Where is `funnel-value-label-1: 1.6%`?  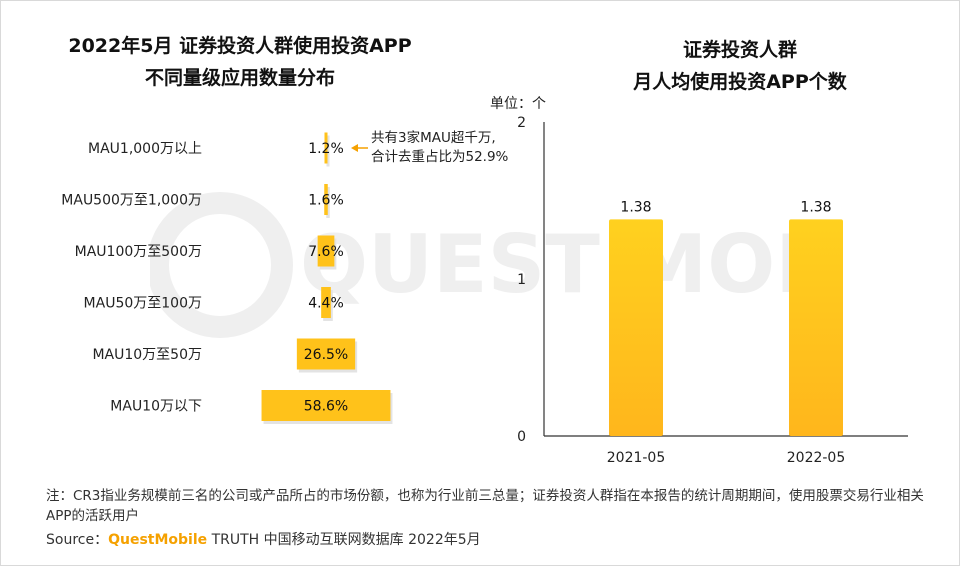 funnel-value-label-1: 1.6% is located at coordinates (326, 201).